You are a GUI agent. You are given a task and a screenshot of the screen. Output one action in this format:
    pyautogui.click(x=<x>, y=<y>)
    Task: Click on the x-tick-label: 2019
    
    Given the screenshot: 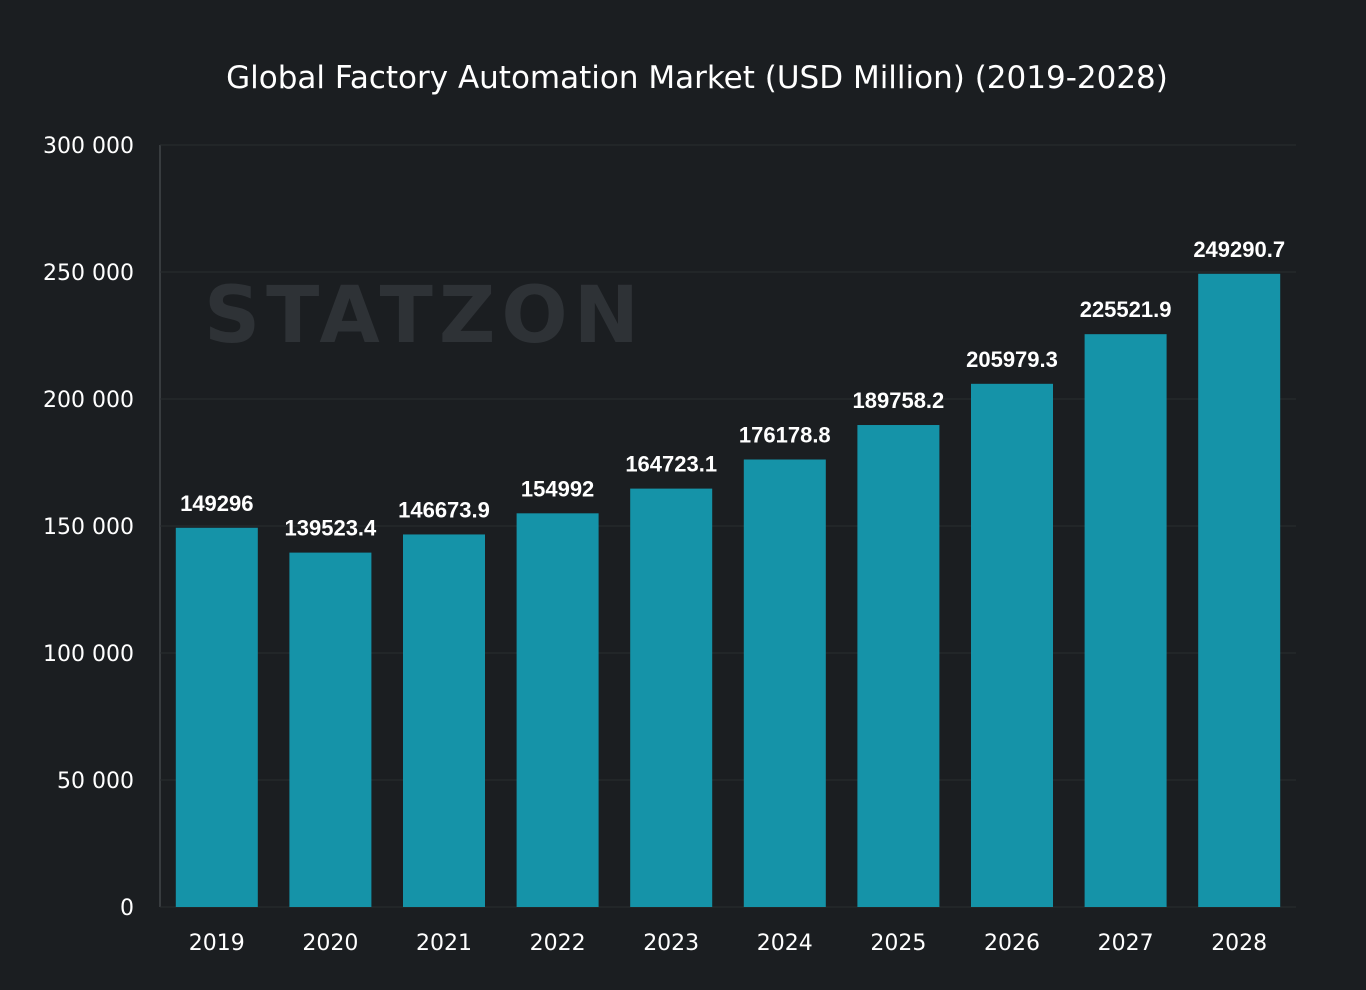 What is the action you would take?
    pyautogui.click(x=217, y=943)
    